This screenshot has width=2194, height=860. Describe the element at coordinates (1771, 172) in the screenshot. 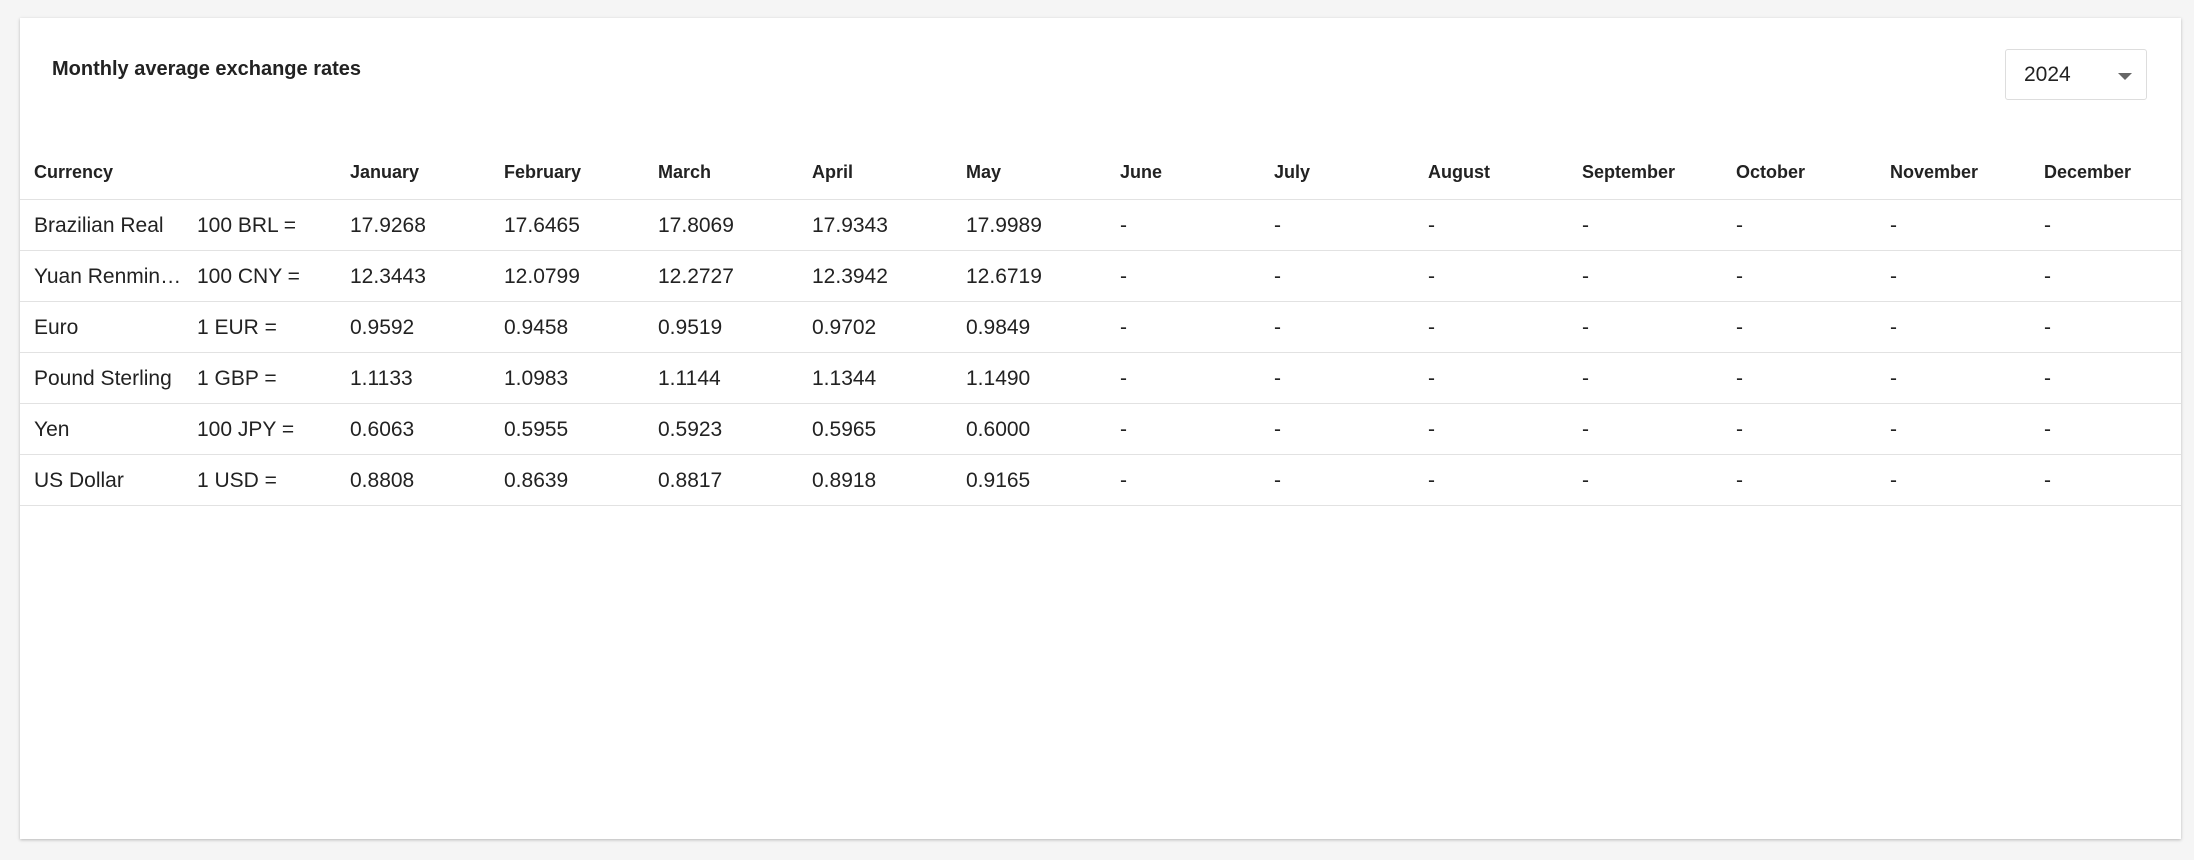

I see `header-cell: October` at that location.